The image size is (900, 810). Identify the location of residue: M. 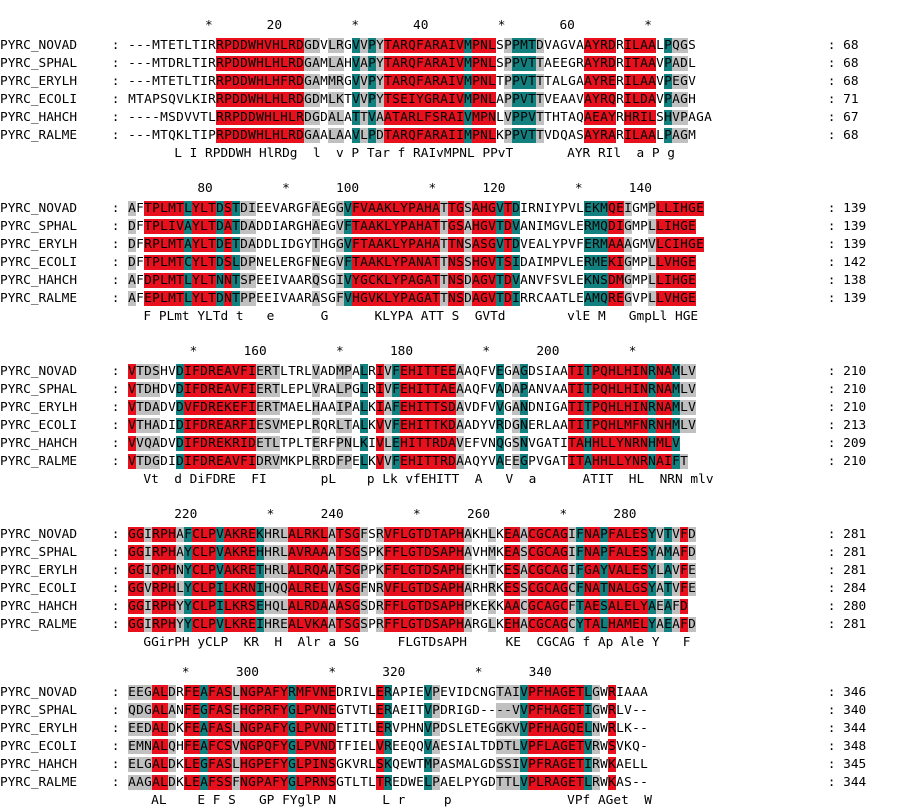
(676, 389).